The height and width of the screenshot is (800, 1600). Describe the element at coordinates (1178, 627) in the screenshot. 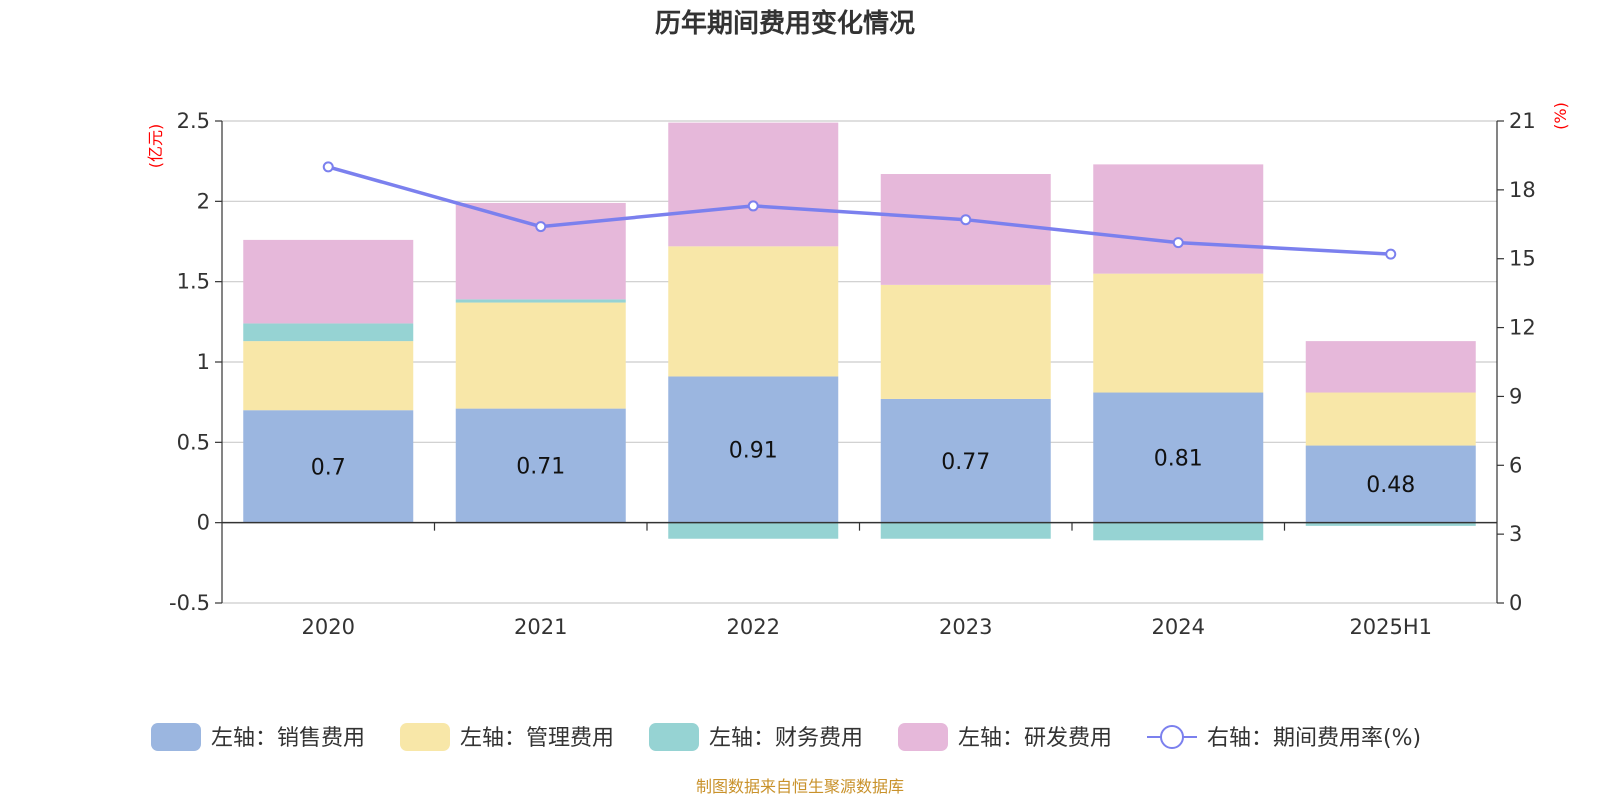

I see `x-tick-label: 2024` at that location.